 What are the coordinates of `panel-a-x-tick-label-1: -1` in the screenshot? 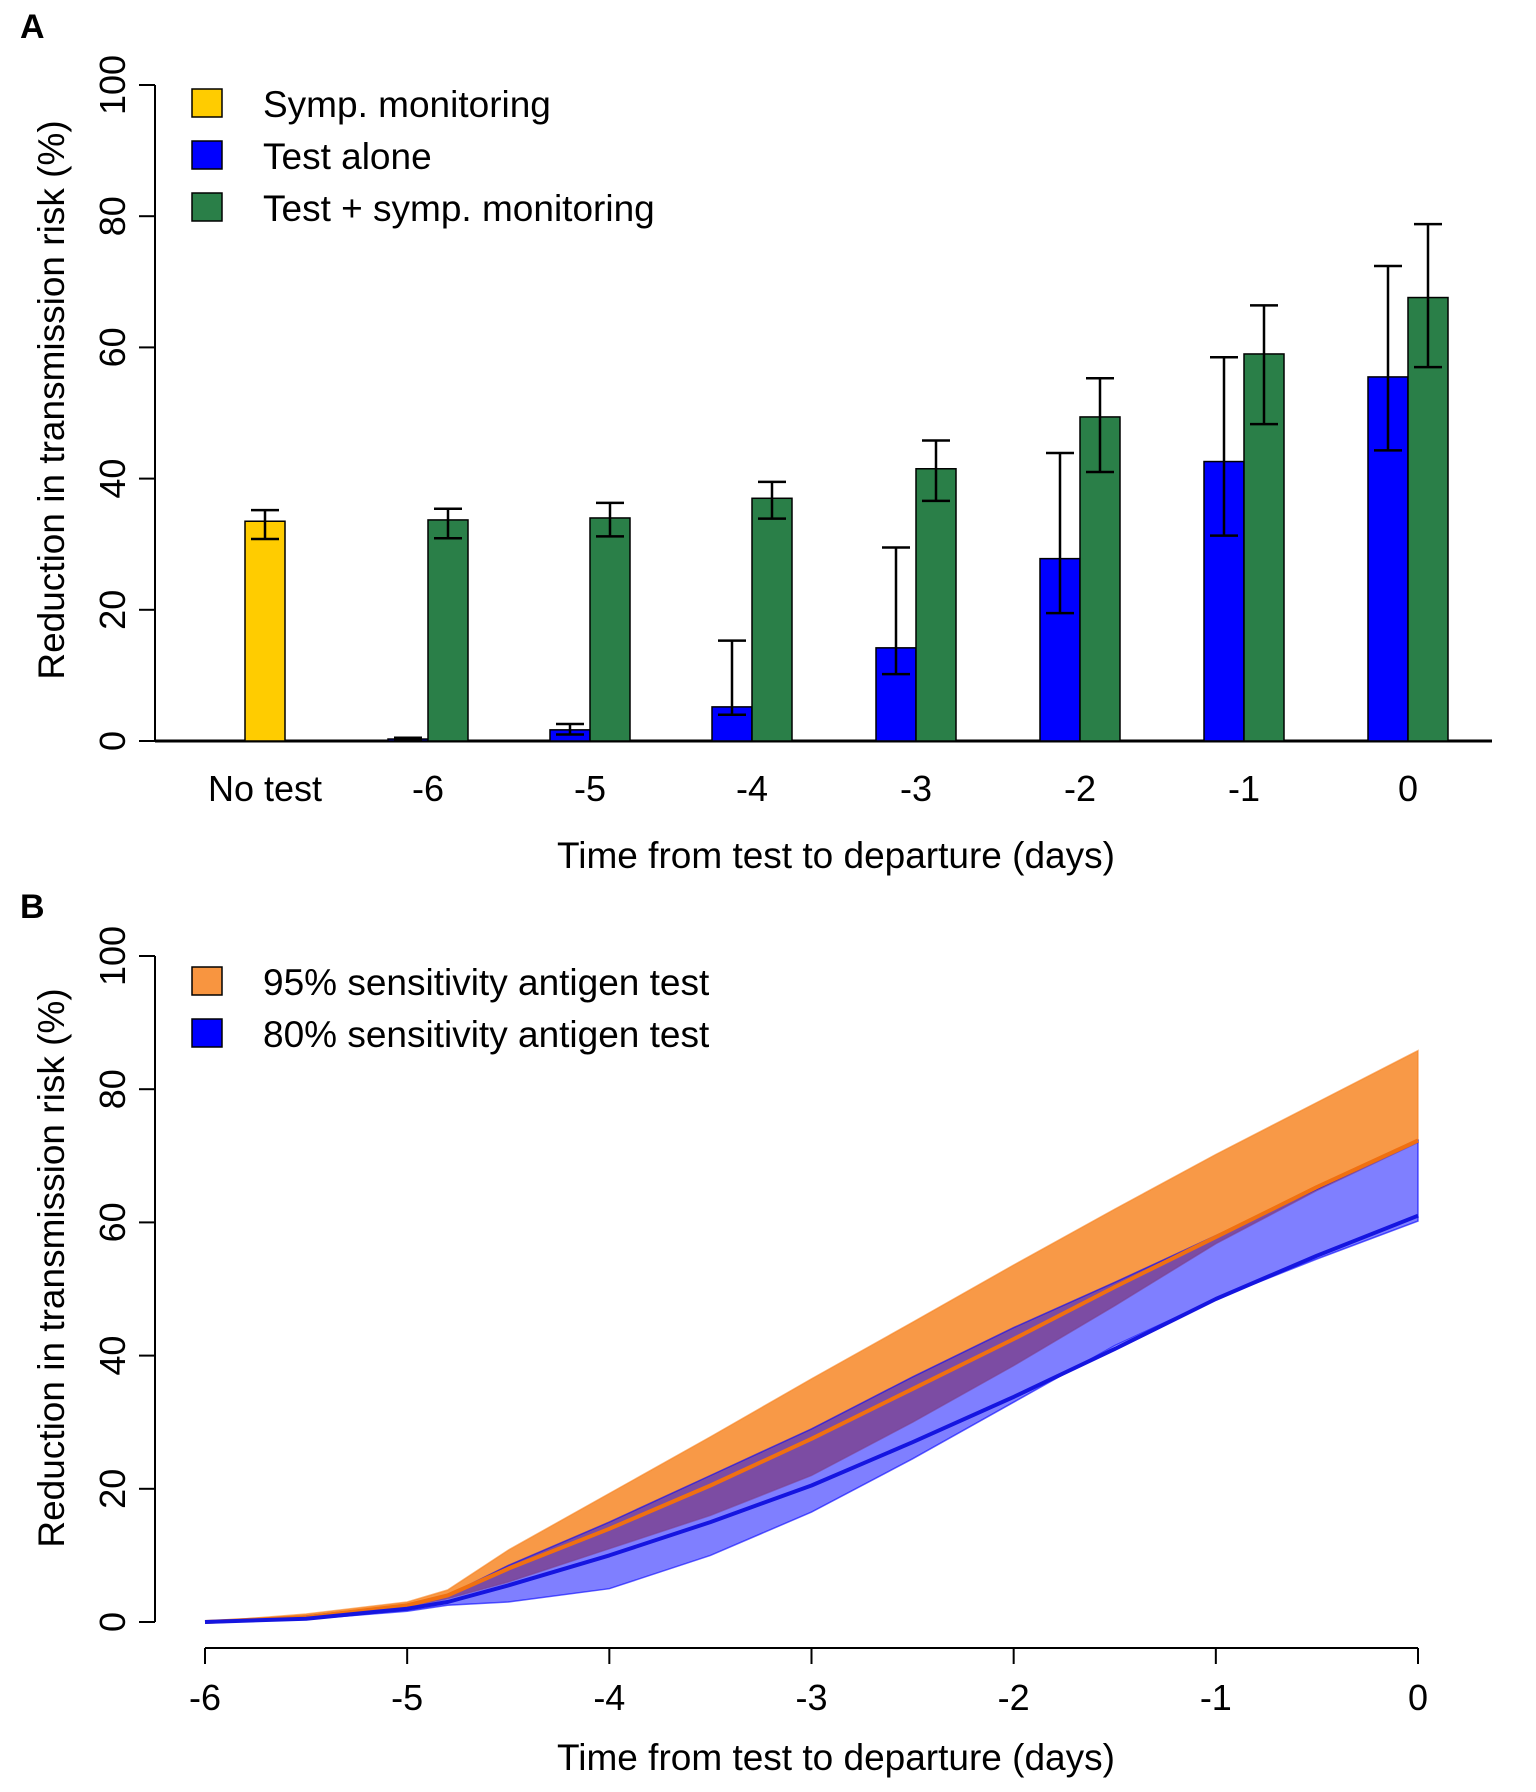 It's located at (1244, 788).